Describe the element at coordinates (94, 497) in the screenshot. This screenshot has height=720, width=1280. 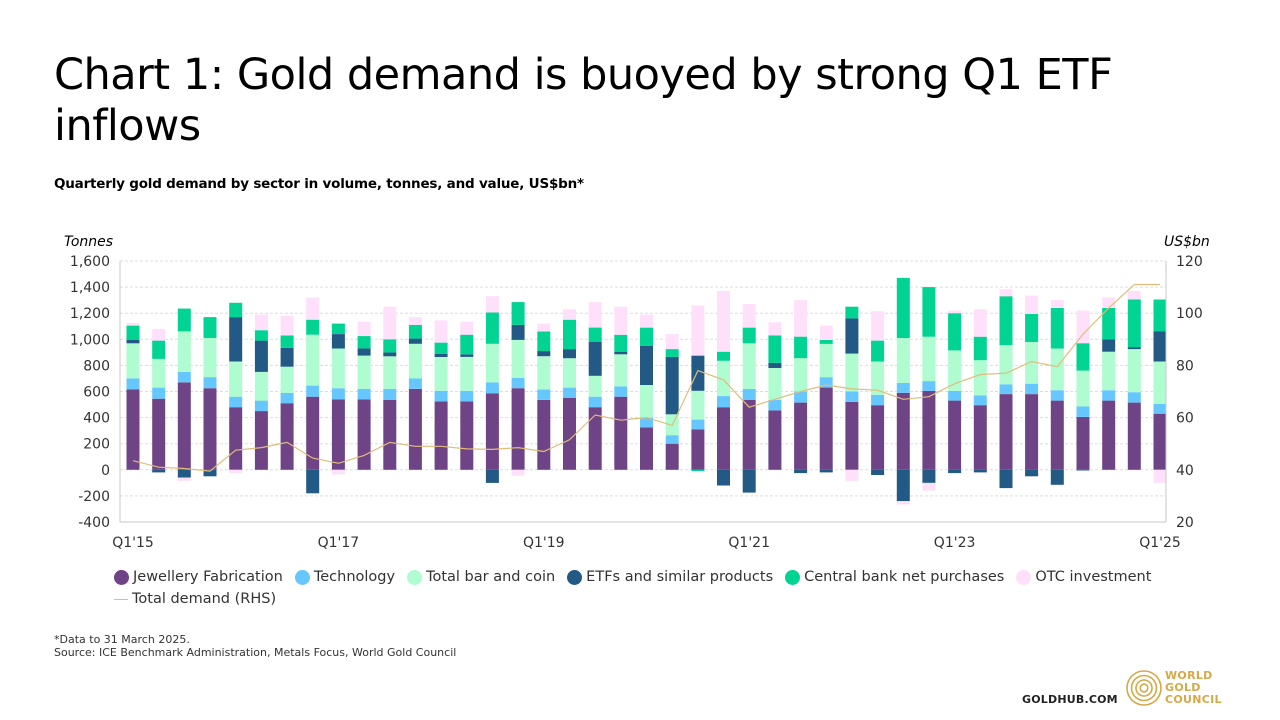
I see `left-axis-tick-label: -200` at that location.